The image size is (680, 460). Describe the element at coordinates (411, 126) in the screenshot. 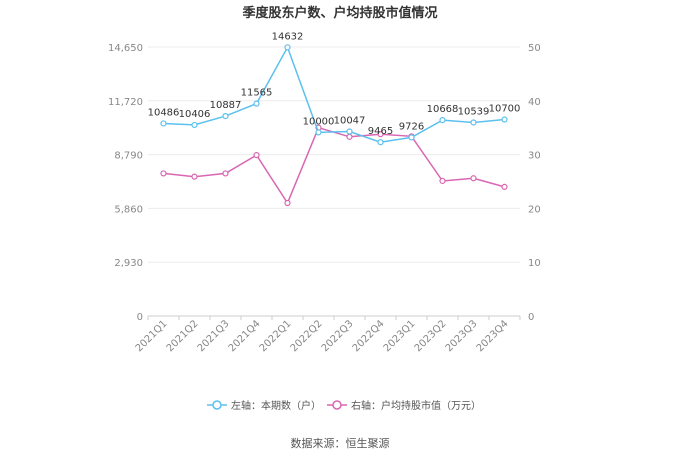

I see `data-label: 9726` at that location.